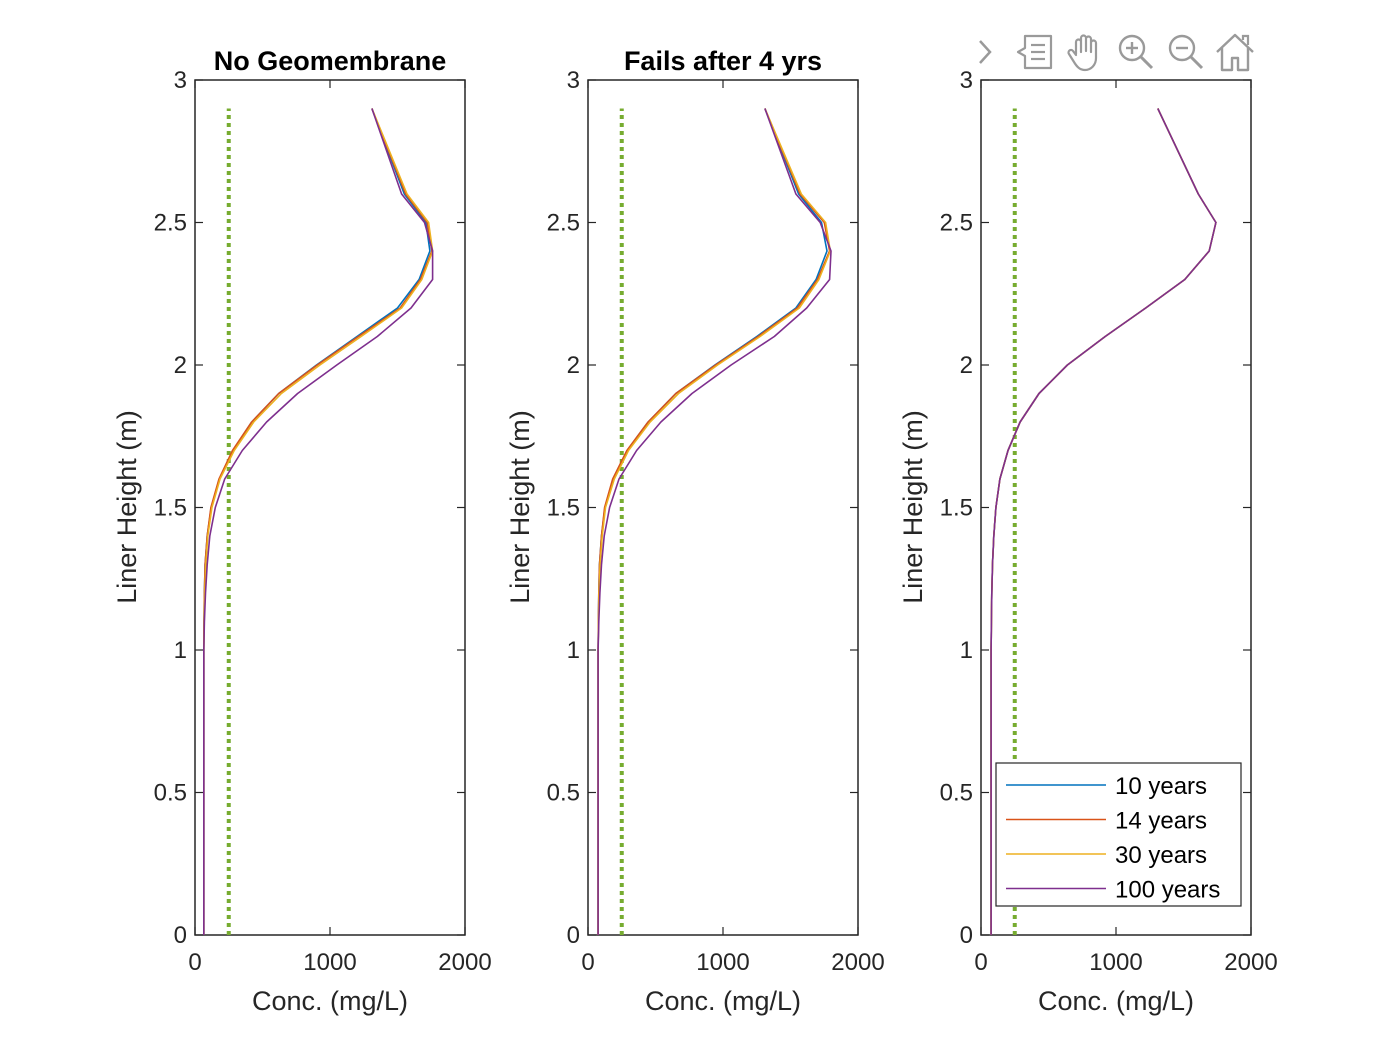 The height and width of the screenshot is (1050, 1400). Describe the element at coordinates (330, 61) in the screenshot. I see `subplot-title: No Geomembrane` at that location.